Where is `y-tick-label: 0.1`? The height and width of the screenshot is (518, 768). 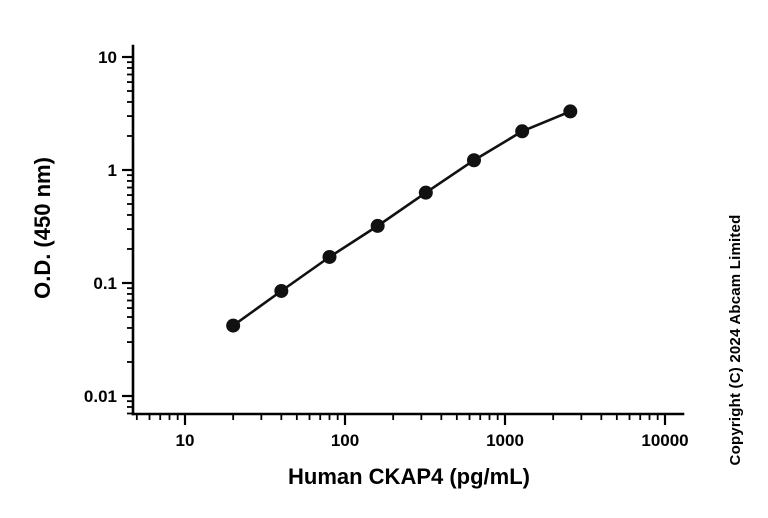
y-tick-label: 0.1 is located at coordinates (105, 283).